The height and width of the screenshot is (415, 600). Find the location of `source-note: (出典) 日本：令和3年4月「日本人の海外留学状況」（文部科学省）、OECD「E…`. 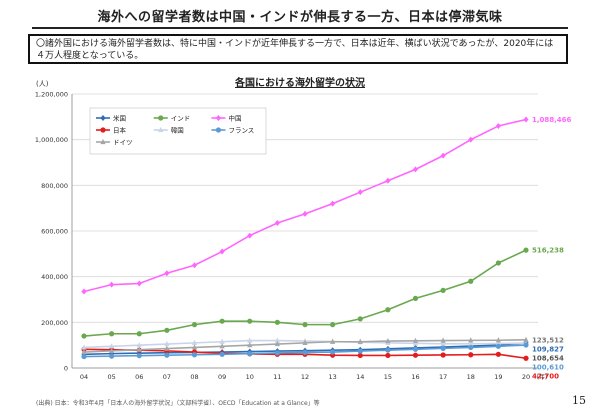

source-note: (出典) 日本：令和3年4月「日本人の海外留学状況」（文部科学省）、OECD「E… is located at coordinates (178, 403).